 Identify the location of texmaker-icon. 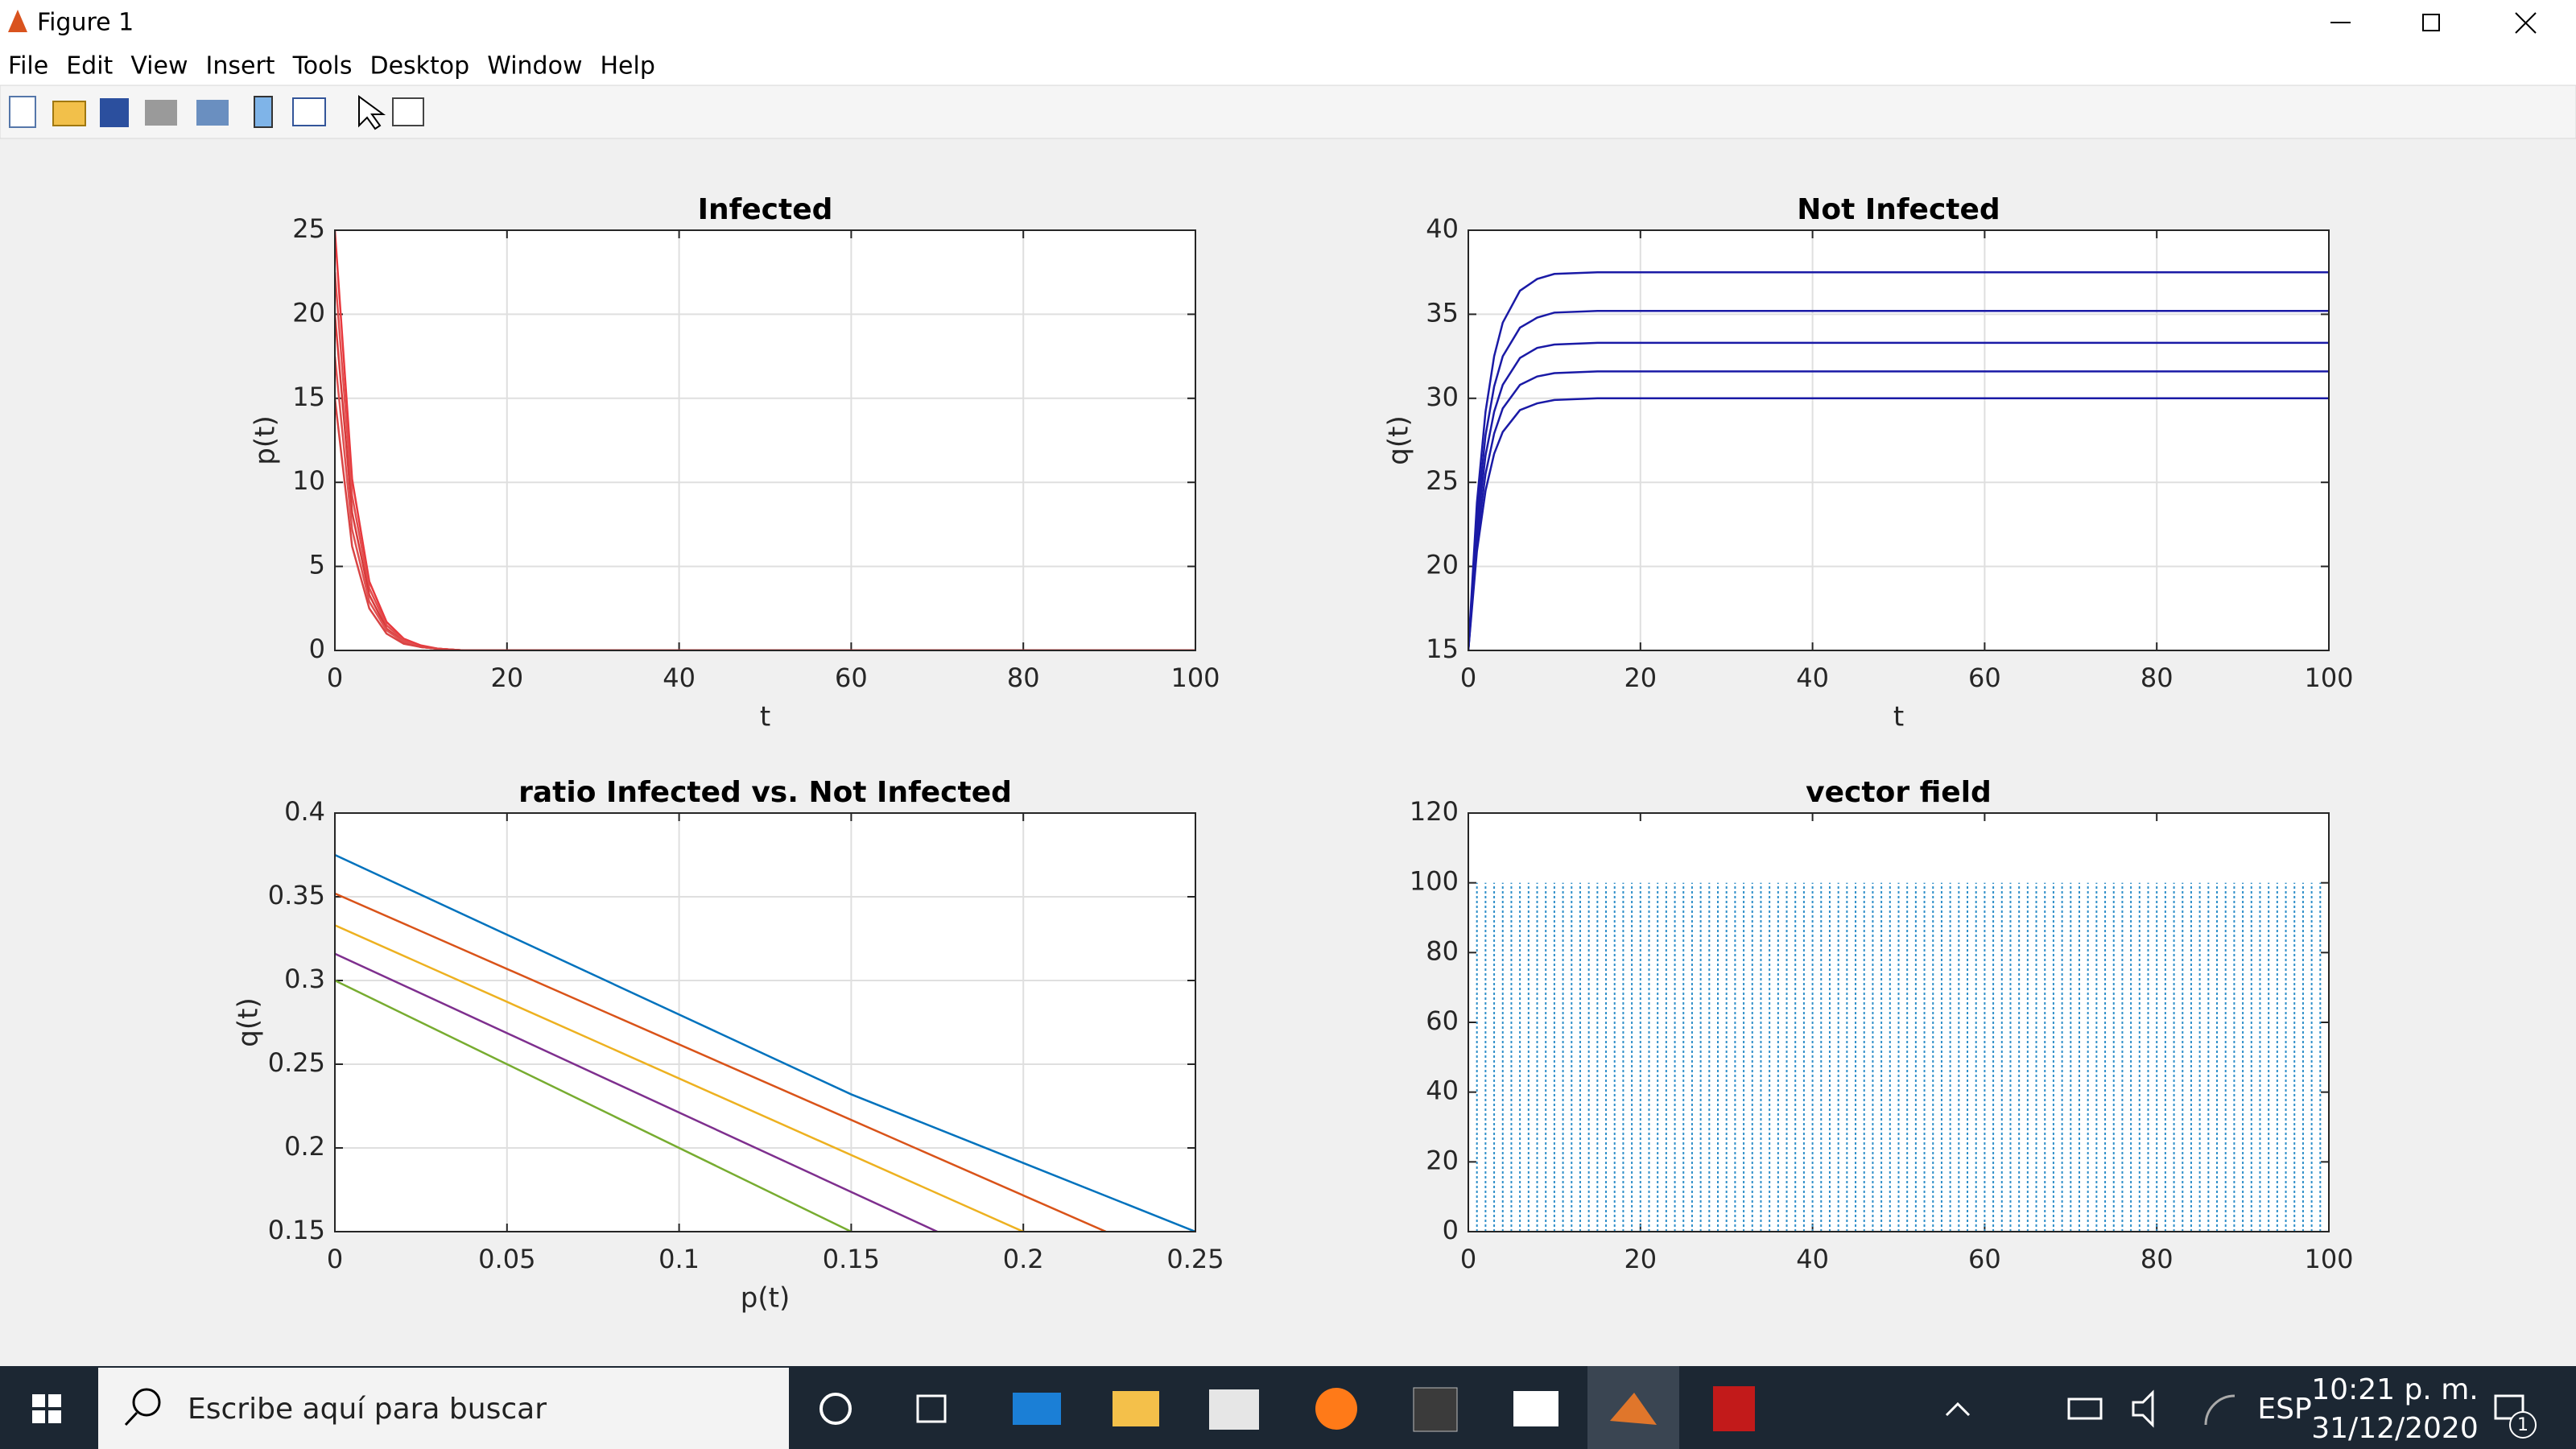
(1435, 1409).